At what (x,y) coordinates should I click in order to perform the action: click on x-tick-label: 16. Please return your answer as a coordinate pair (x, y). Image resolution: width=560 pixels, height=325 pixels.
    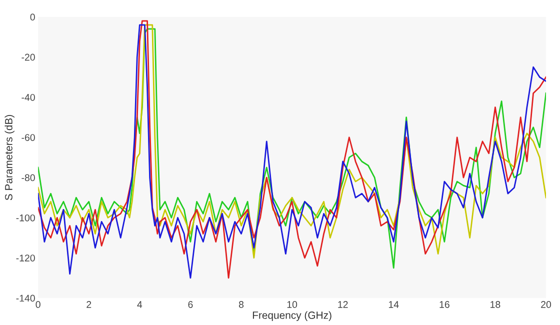
    Looking at the image, I should click on (445, 304).